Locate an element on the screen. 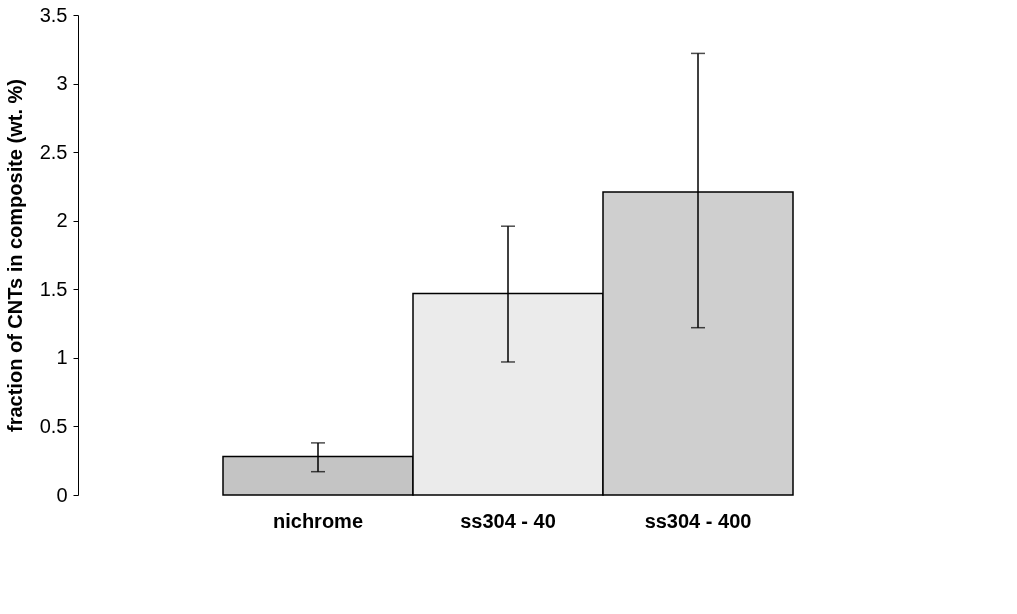  y-tick-label: 0.5 is located at coordinates (53, 425).